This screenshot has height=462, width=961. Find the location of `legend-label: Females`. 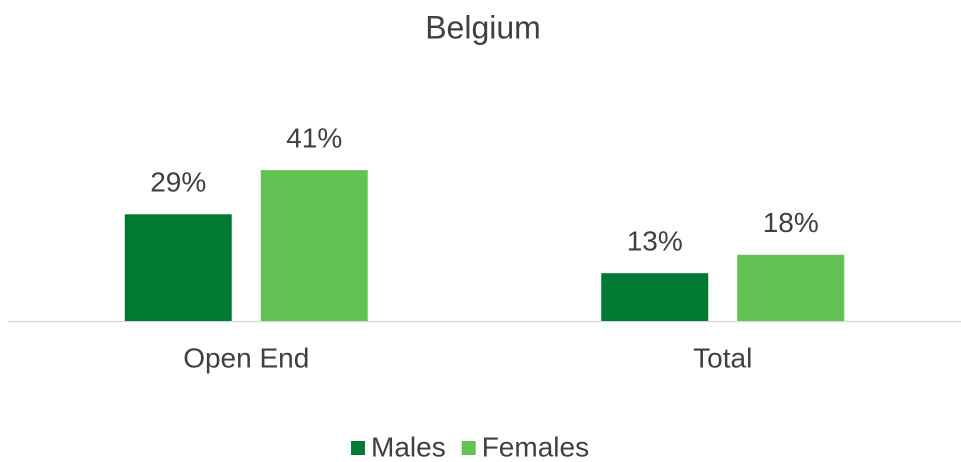

legend-label: Females is located at coordinates (535, 446).